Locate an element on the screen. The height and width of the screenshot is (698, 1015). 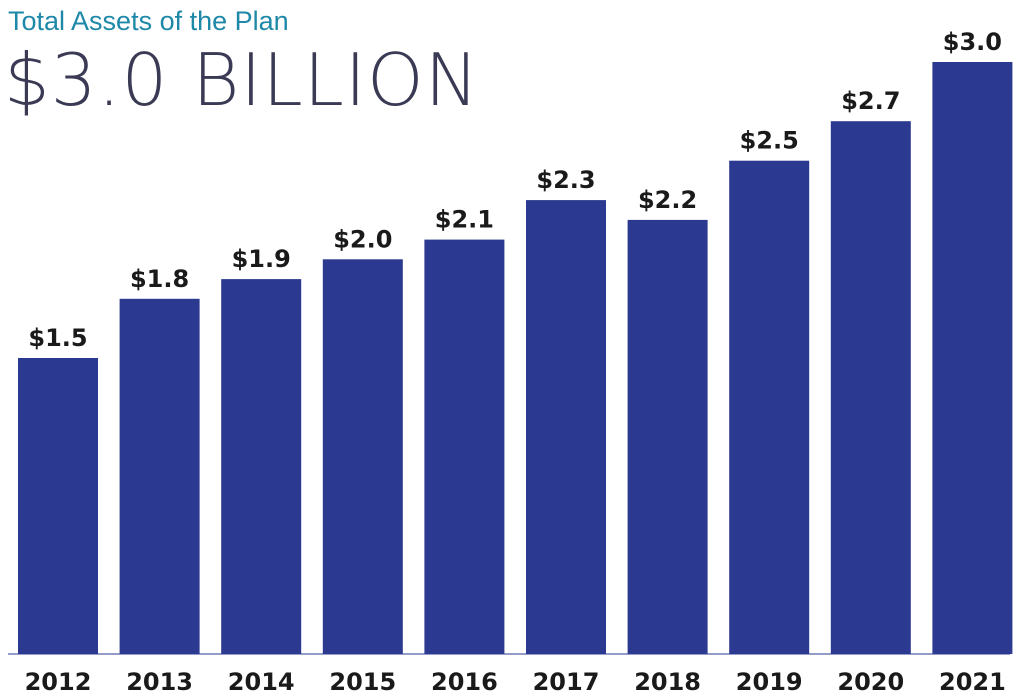
data-label-2014: $1.9 is located at coordinates (261, 259).